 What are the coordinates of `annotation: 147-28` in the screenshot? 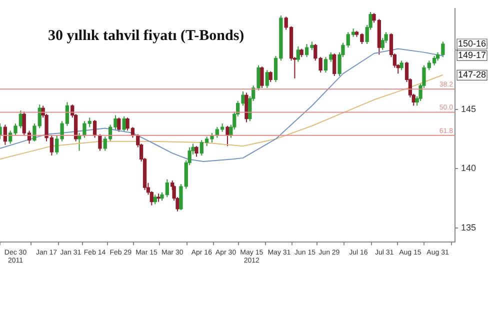 It's located at (472, 75).